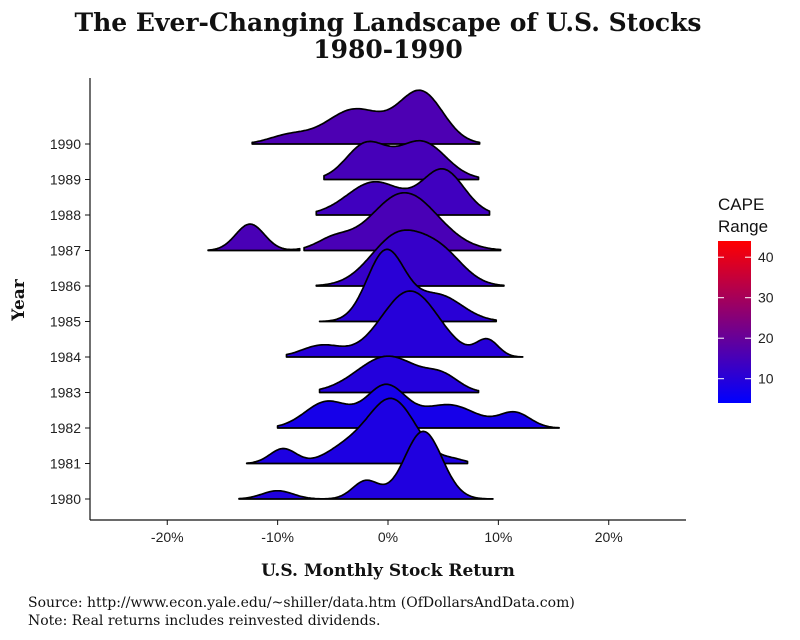  I want to click on legend-tick-label: 20, so click(766, 338).